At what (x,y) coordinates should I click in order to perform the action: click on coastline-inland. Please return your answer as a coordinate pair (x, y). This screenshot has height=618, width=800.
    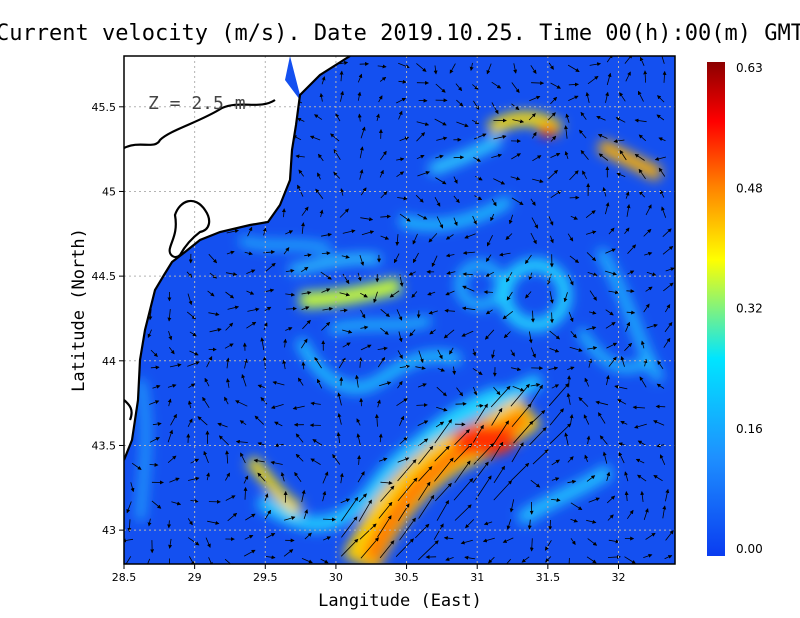
    Looking at the image, I should click on (200, 124).